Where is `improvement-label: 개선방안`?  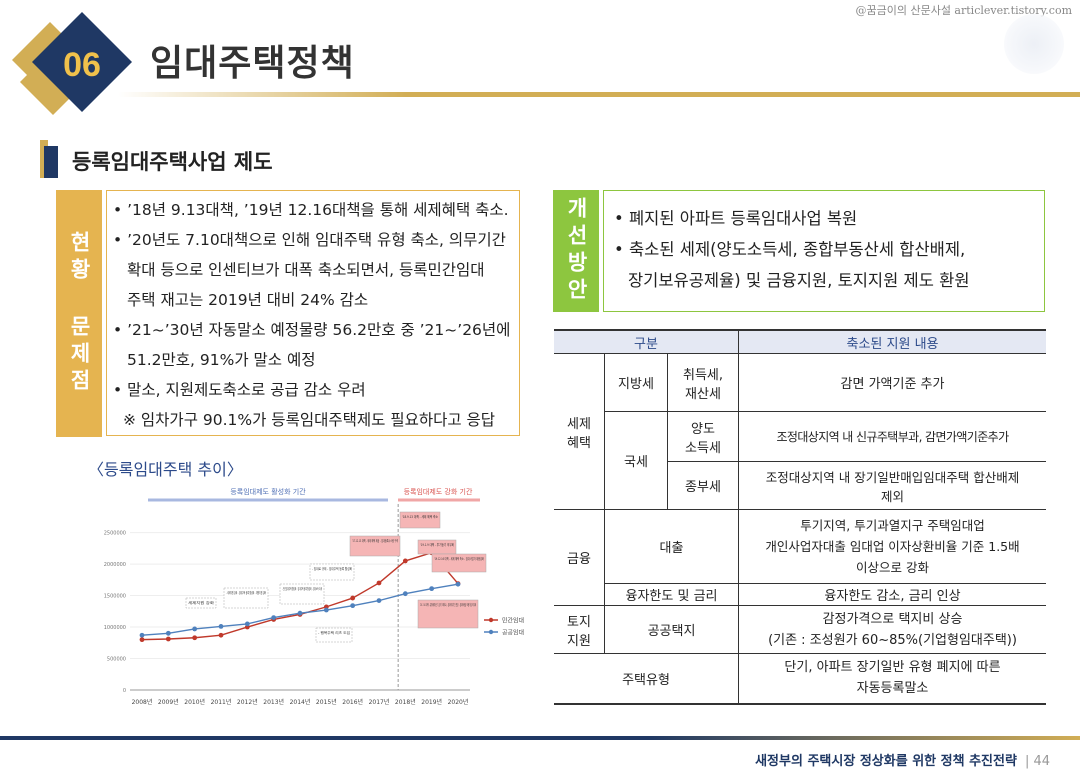 improvement-label: 개선방안 is located at coordinates (576, 251).